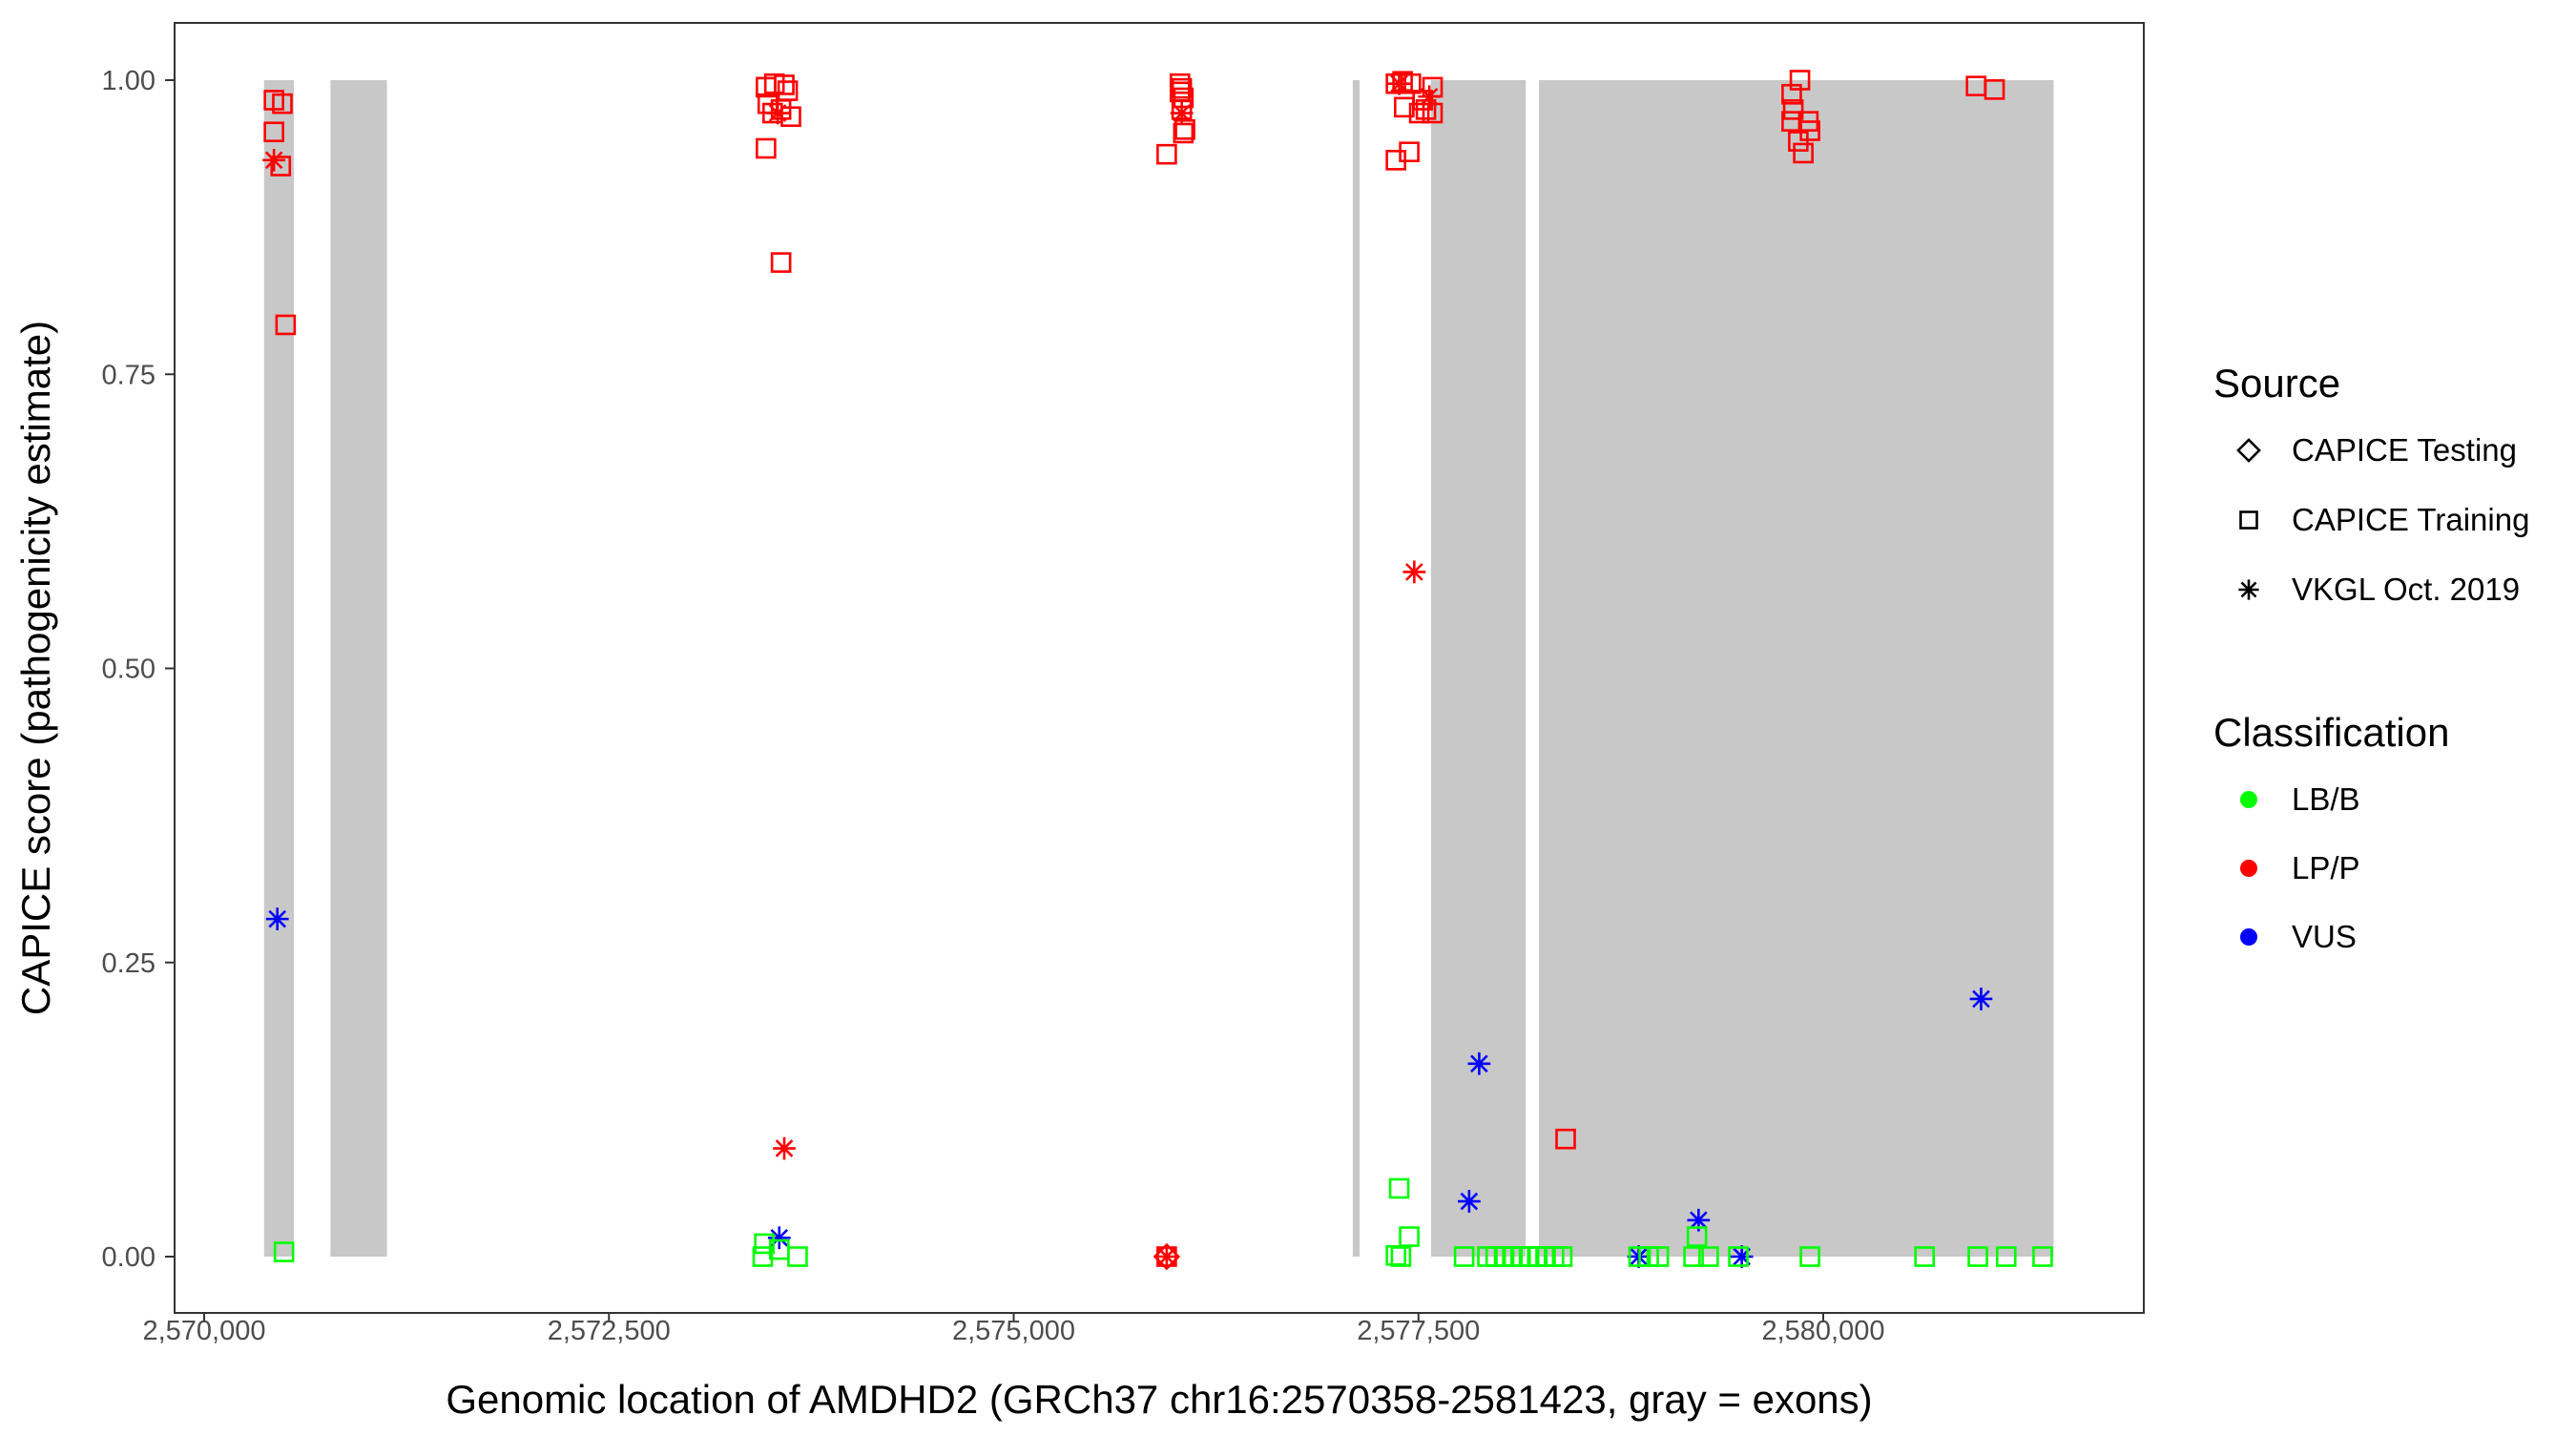  Describe the element at coordinates (129, 963) in the screenshot. I see `y-tick-label: 0.25` at that location.